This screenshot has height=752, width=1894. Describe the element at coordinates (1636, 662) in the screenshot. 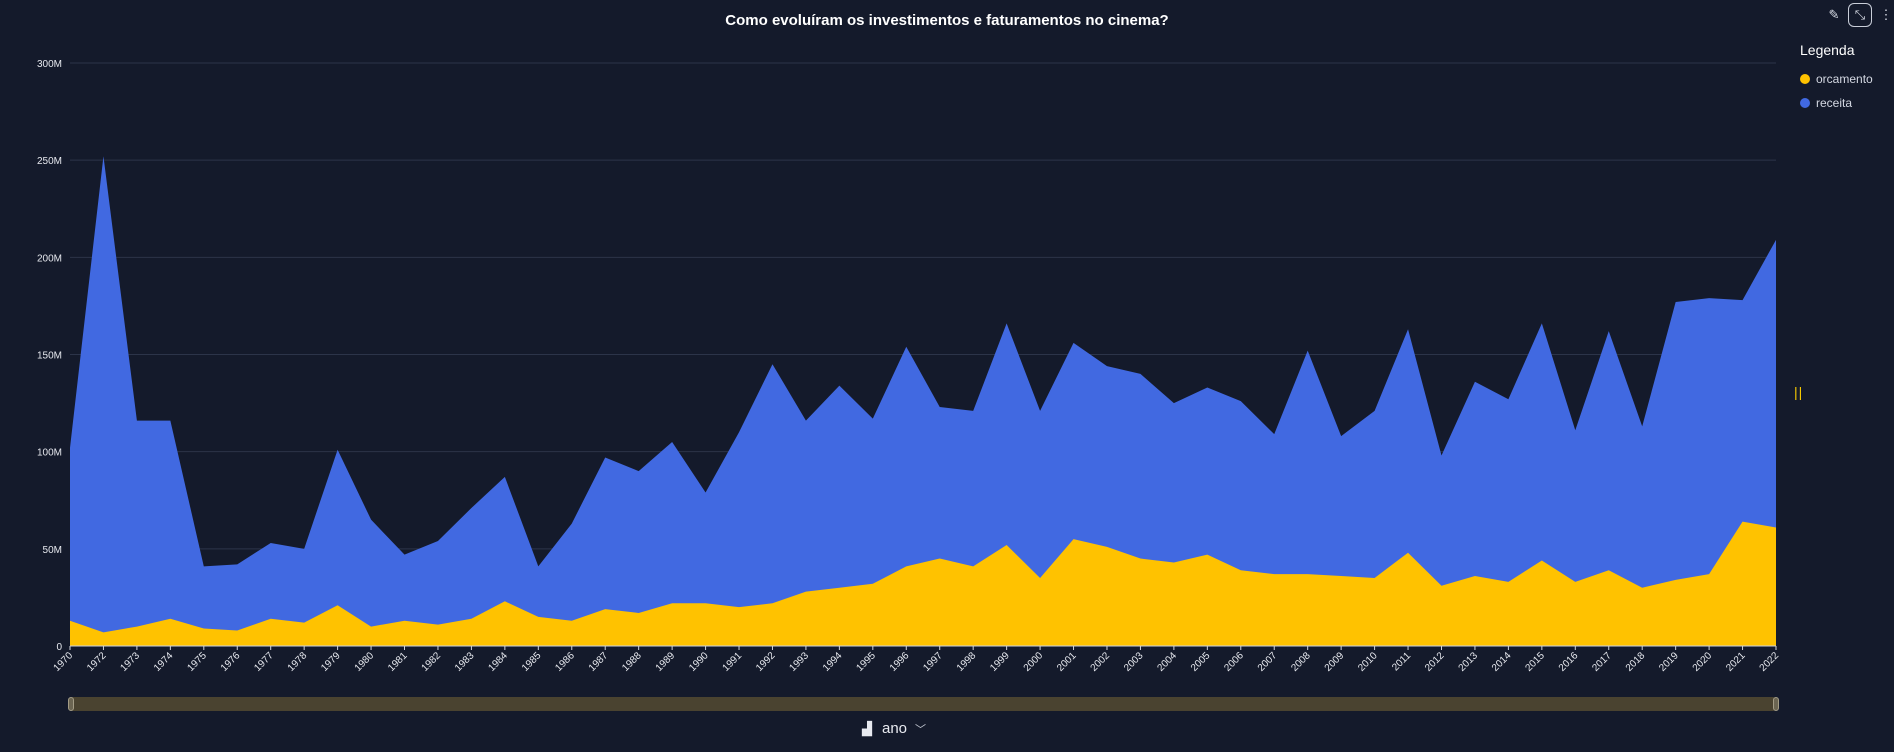

I see `x-tick-label: 2018` at that location.